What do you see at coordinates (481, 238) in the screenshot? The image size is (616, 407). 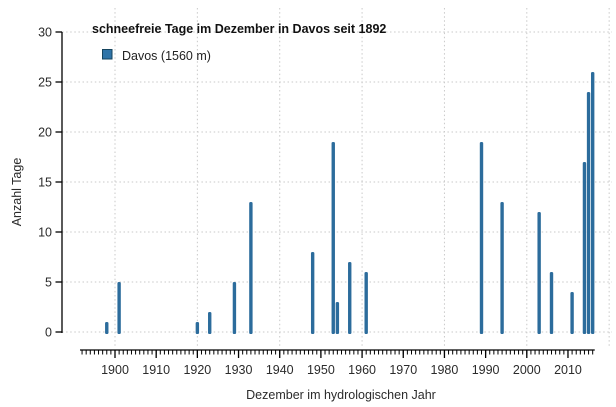 I see `bar-1989` at bounding box center [481, 238].